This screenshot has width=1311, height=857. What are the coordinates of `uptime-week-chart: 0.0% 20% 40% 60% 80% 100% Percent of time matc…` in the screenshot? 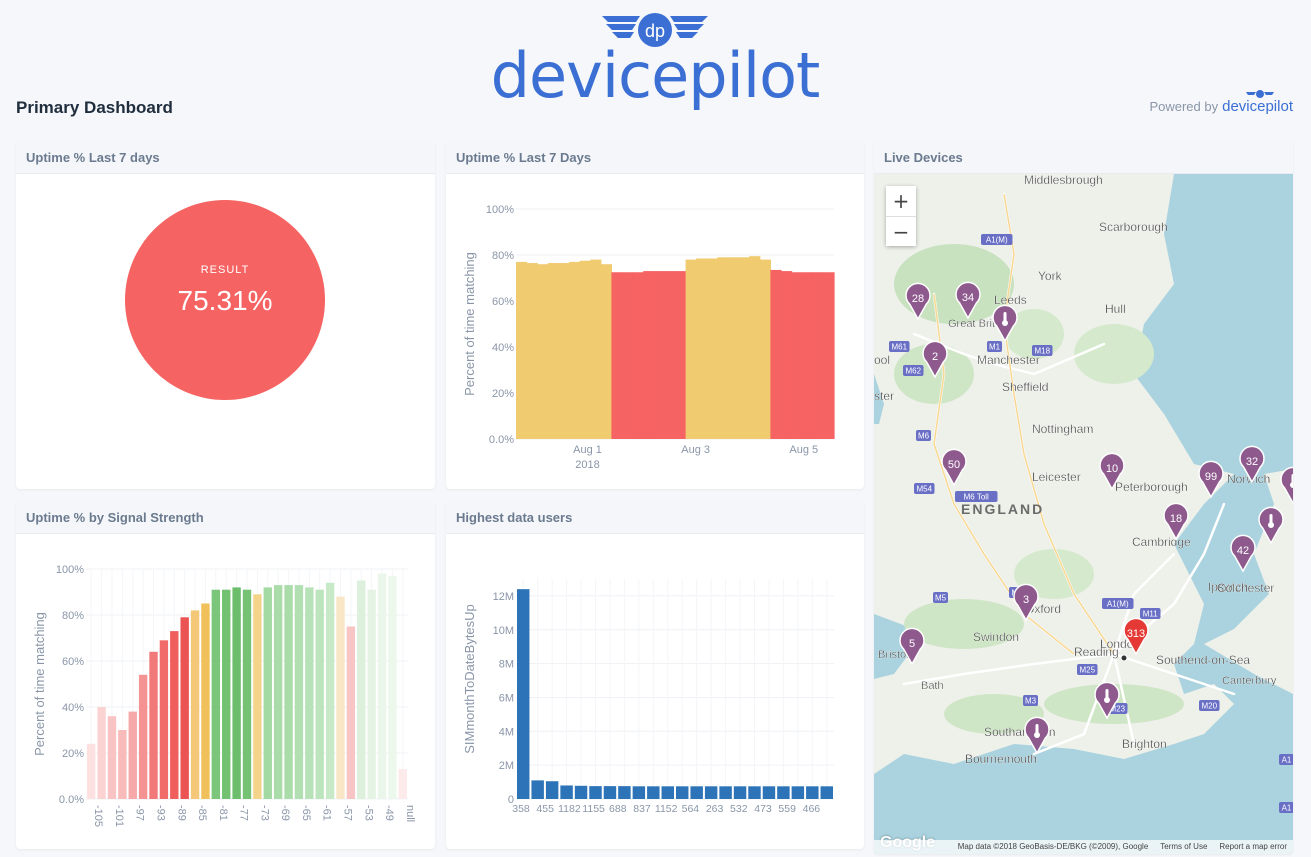 It's located at (648, 337).